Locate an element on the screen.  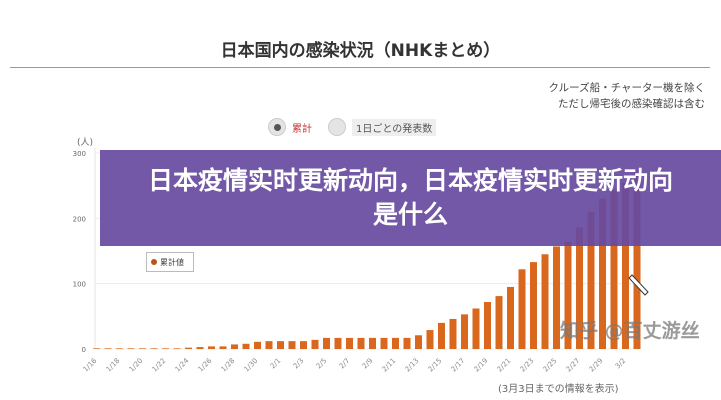
legend-label: 累計値 is located at coordinates (172, 262).